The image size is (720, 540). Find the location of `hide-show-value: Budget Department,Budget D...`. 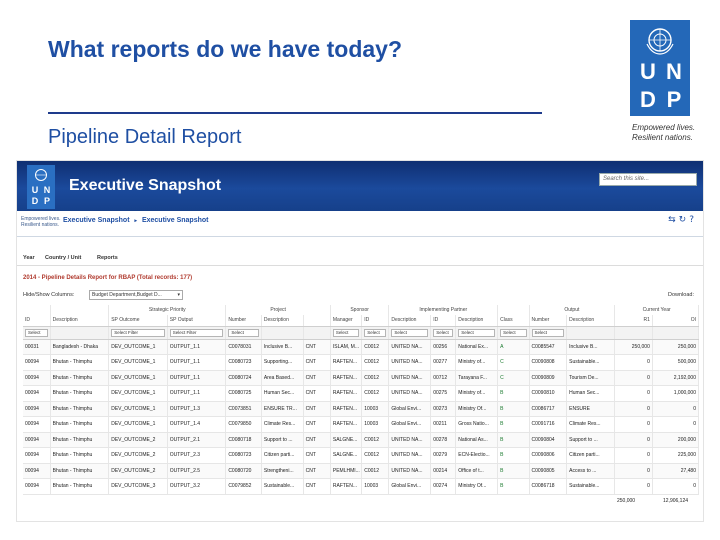

hide-show-value: Budget Department,Budget D... is located at coordinates (127, 295).